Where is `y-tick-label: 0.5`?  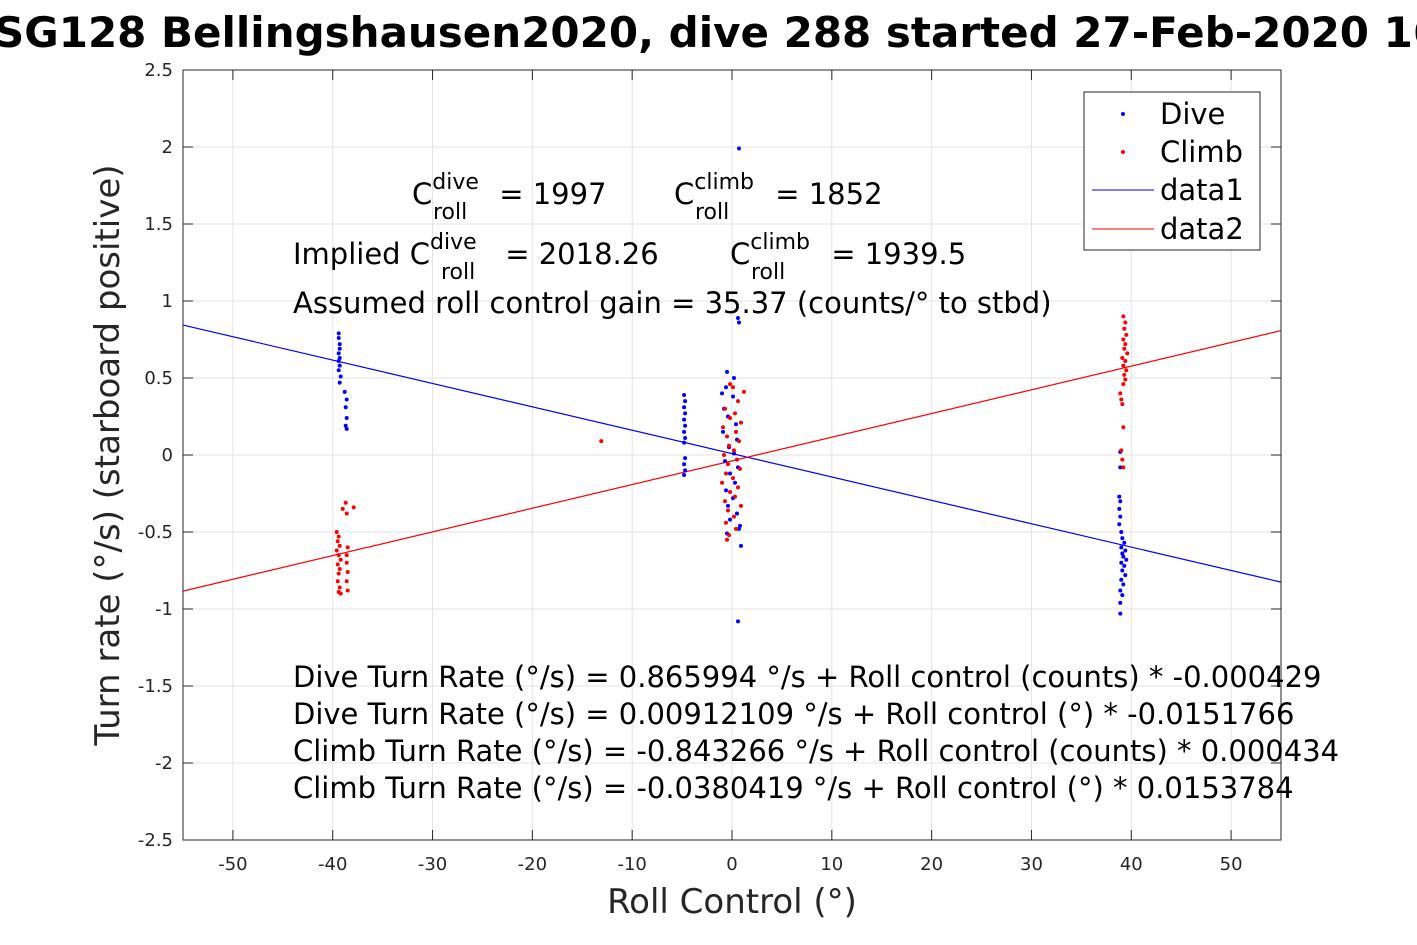
y-tick-label: 0.5 is located at coordinates (158, 378).